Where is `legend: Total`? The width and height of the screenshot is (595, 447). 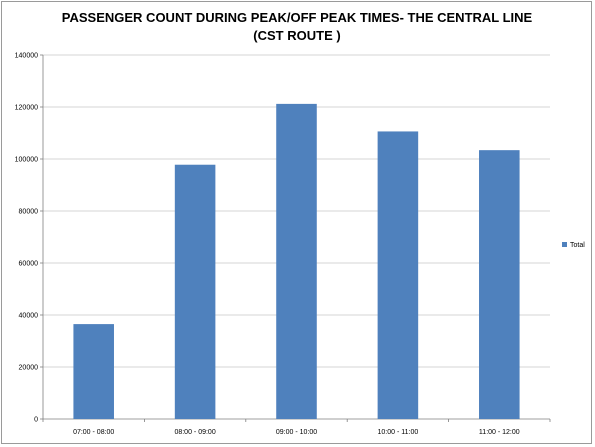 legend: Total is located at coordinates (573, 245).